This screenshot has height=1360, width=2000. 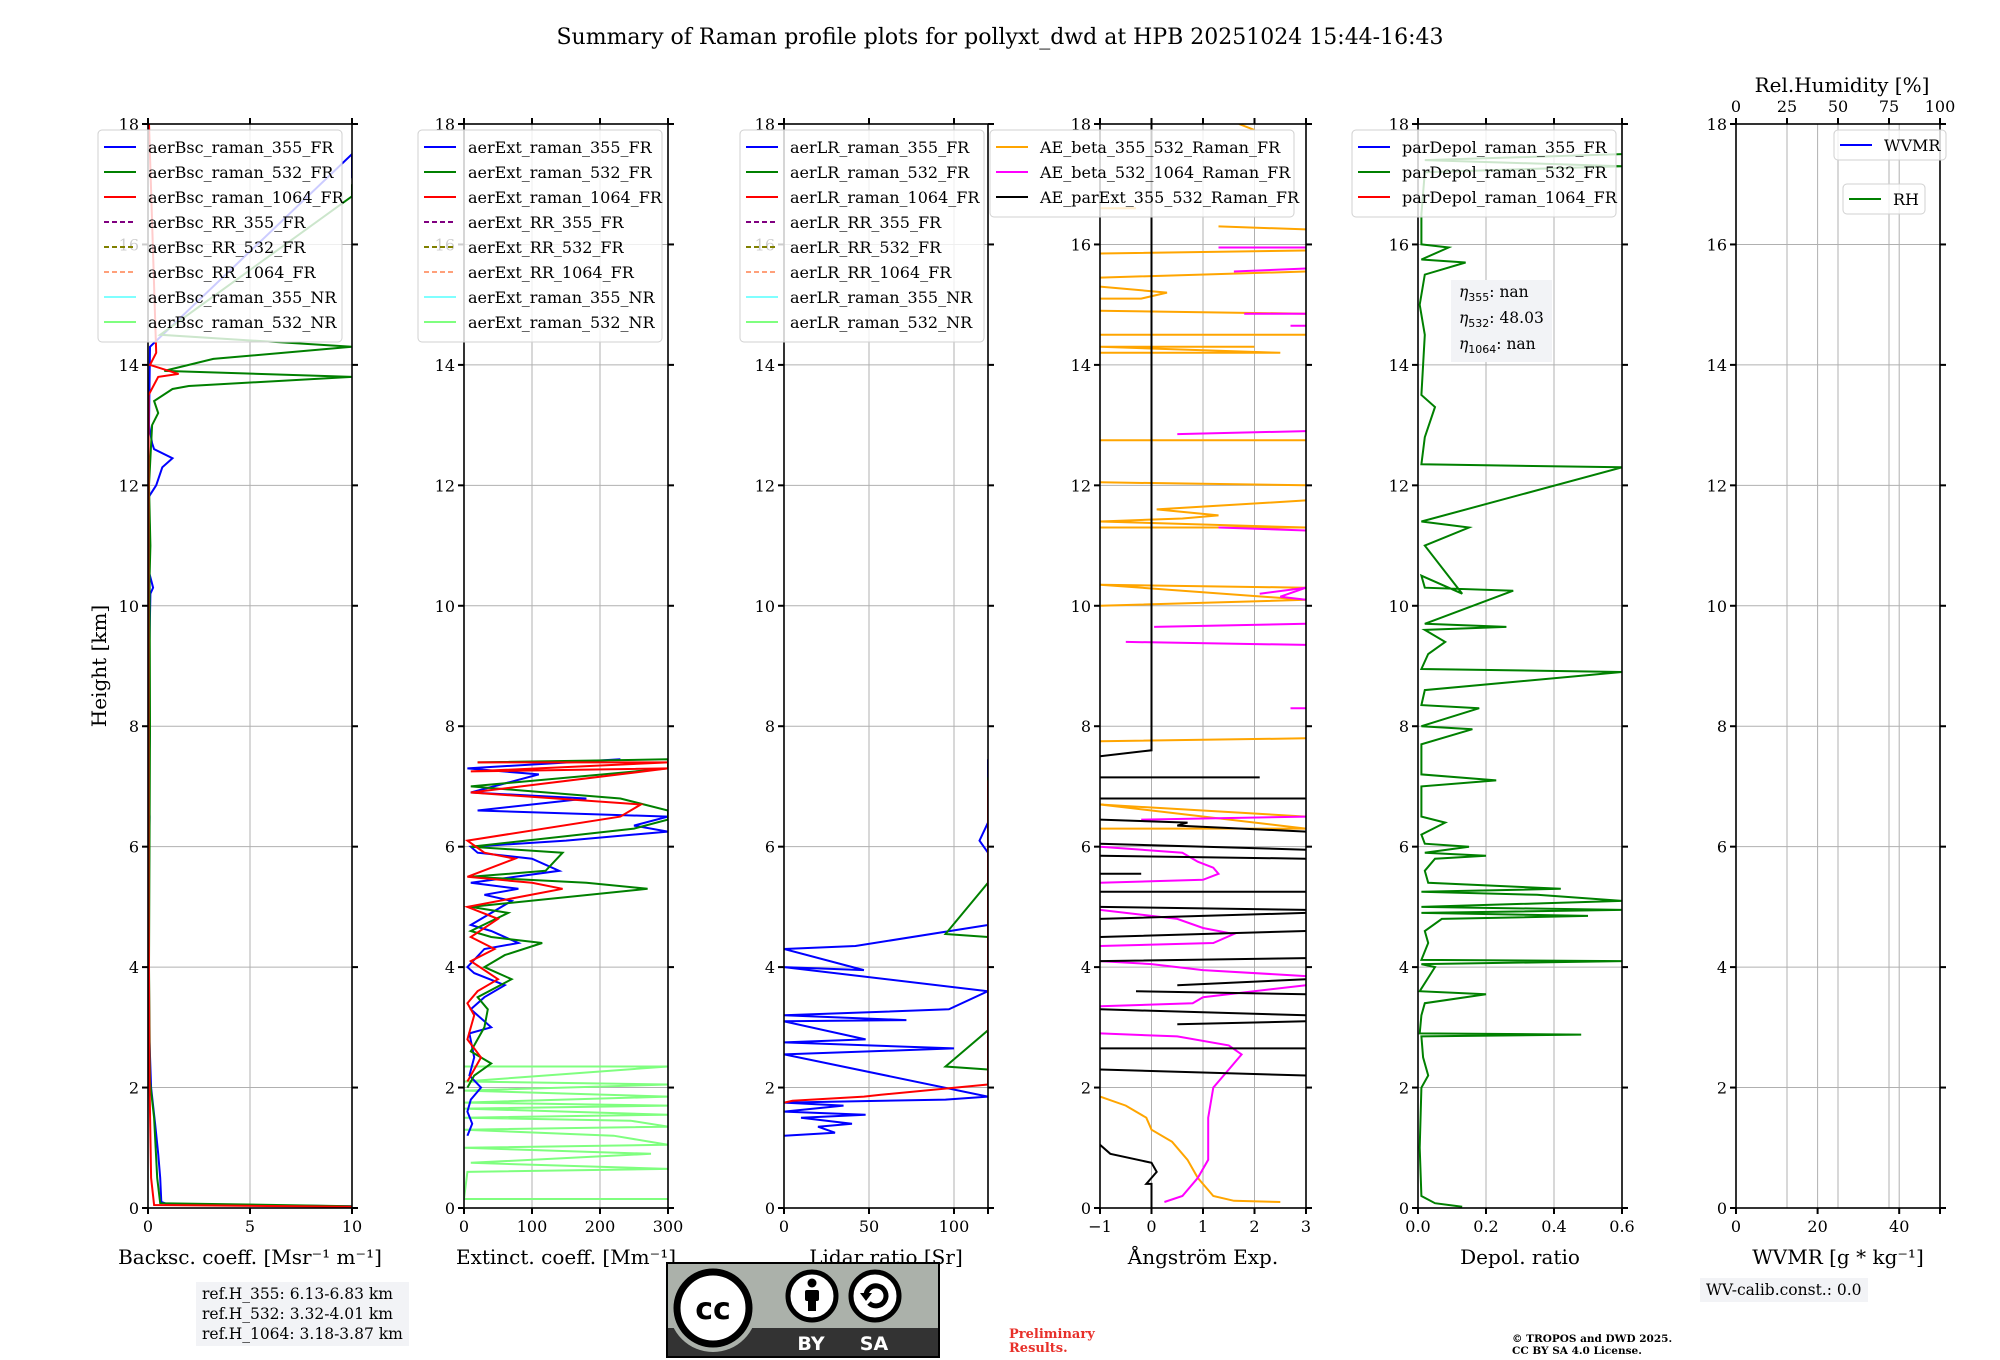 I want to click on by-icon, so click(x=812, y=1296).